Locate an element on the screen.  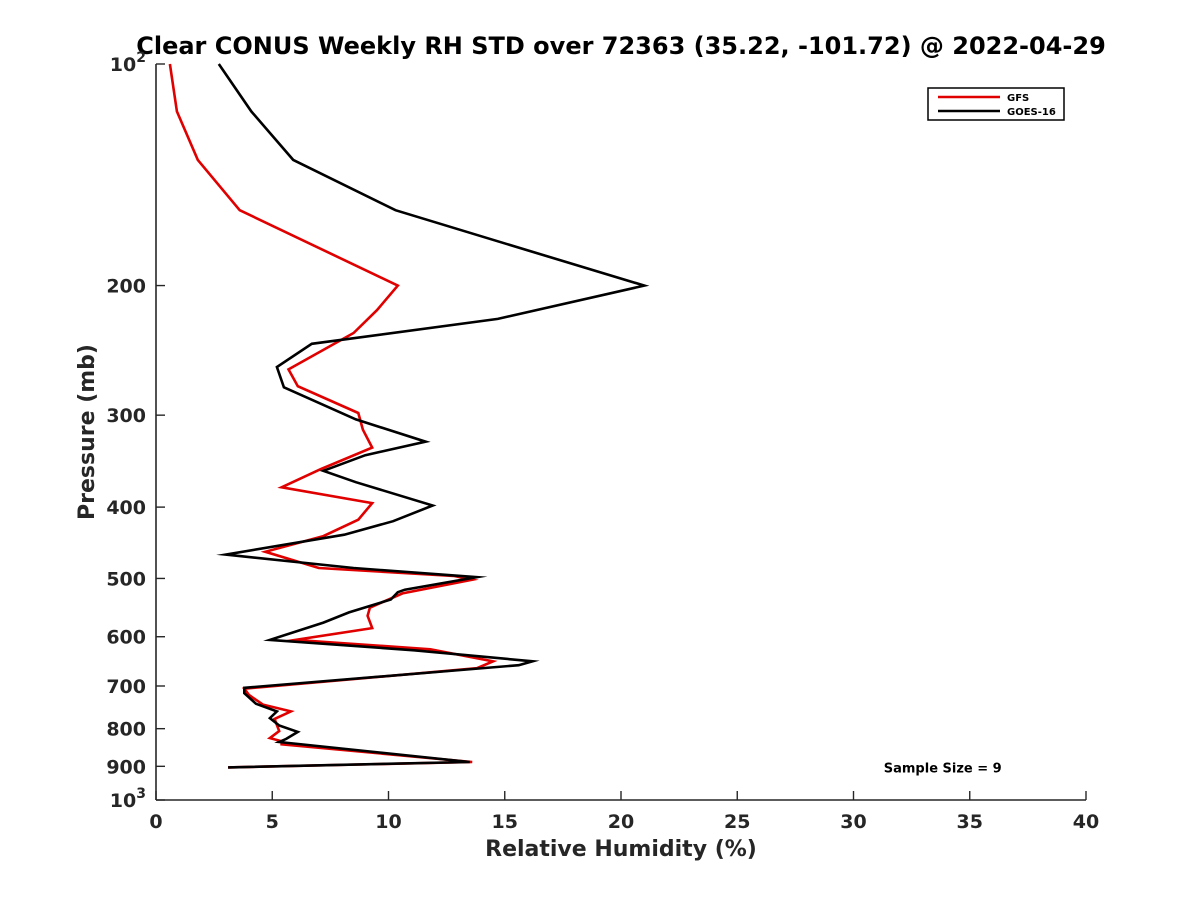
y-ticks: 10² 200 300 400 500 600 700 800 900 10³ is located at coordinates (135, 431).